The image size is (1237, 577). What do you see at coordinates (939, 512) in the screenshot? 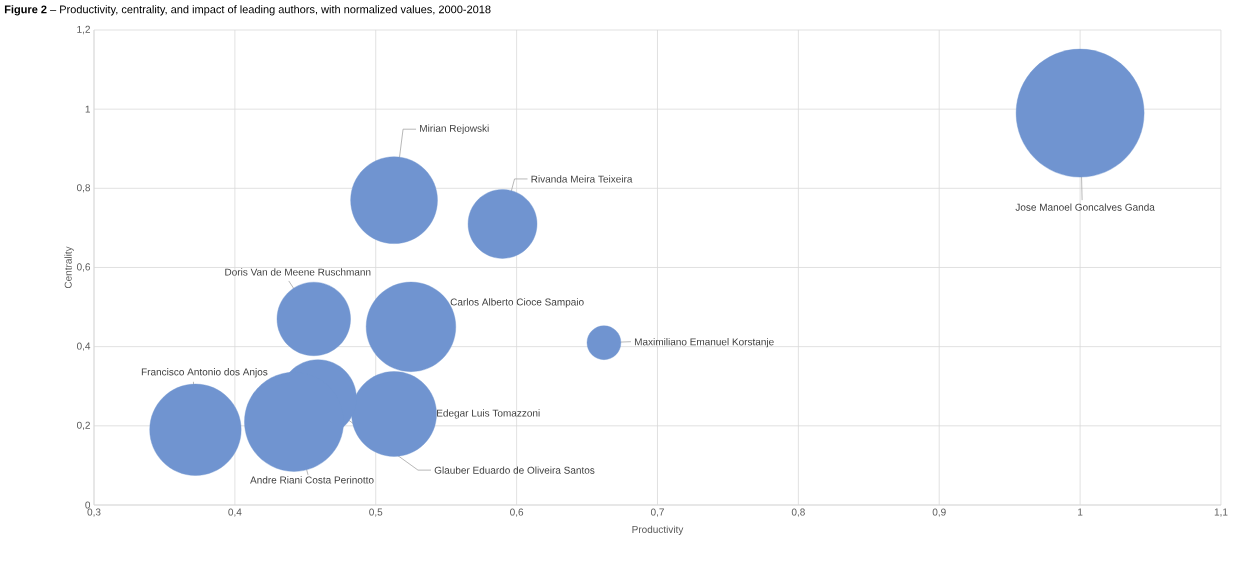
I see `x-tick-label: 0,9` at bounding box center [939, 512].